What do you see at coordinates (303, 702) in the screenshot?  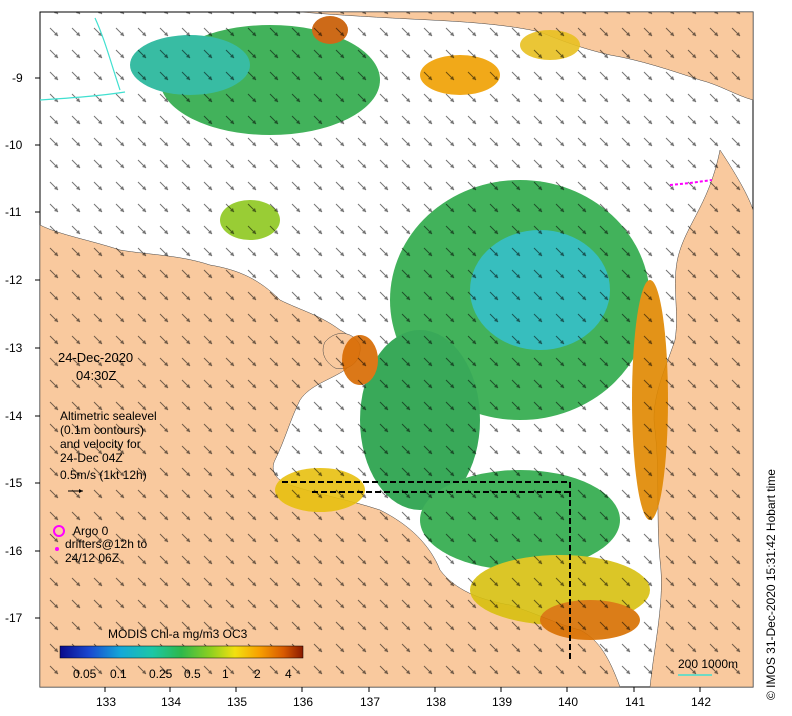 I see `lon-tick-136: 136` at bounding box center [303, 702].